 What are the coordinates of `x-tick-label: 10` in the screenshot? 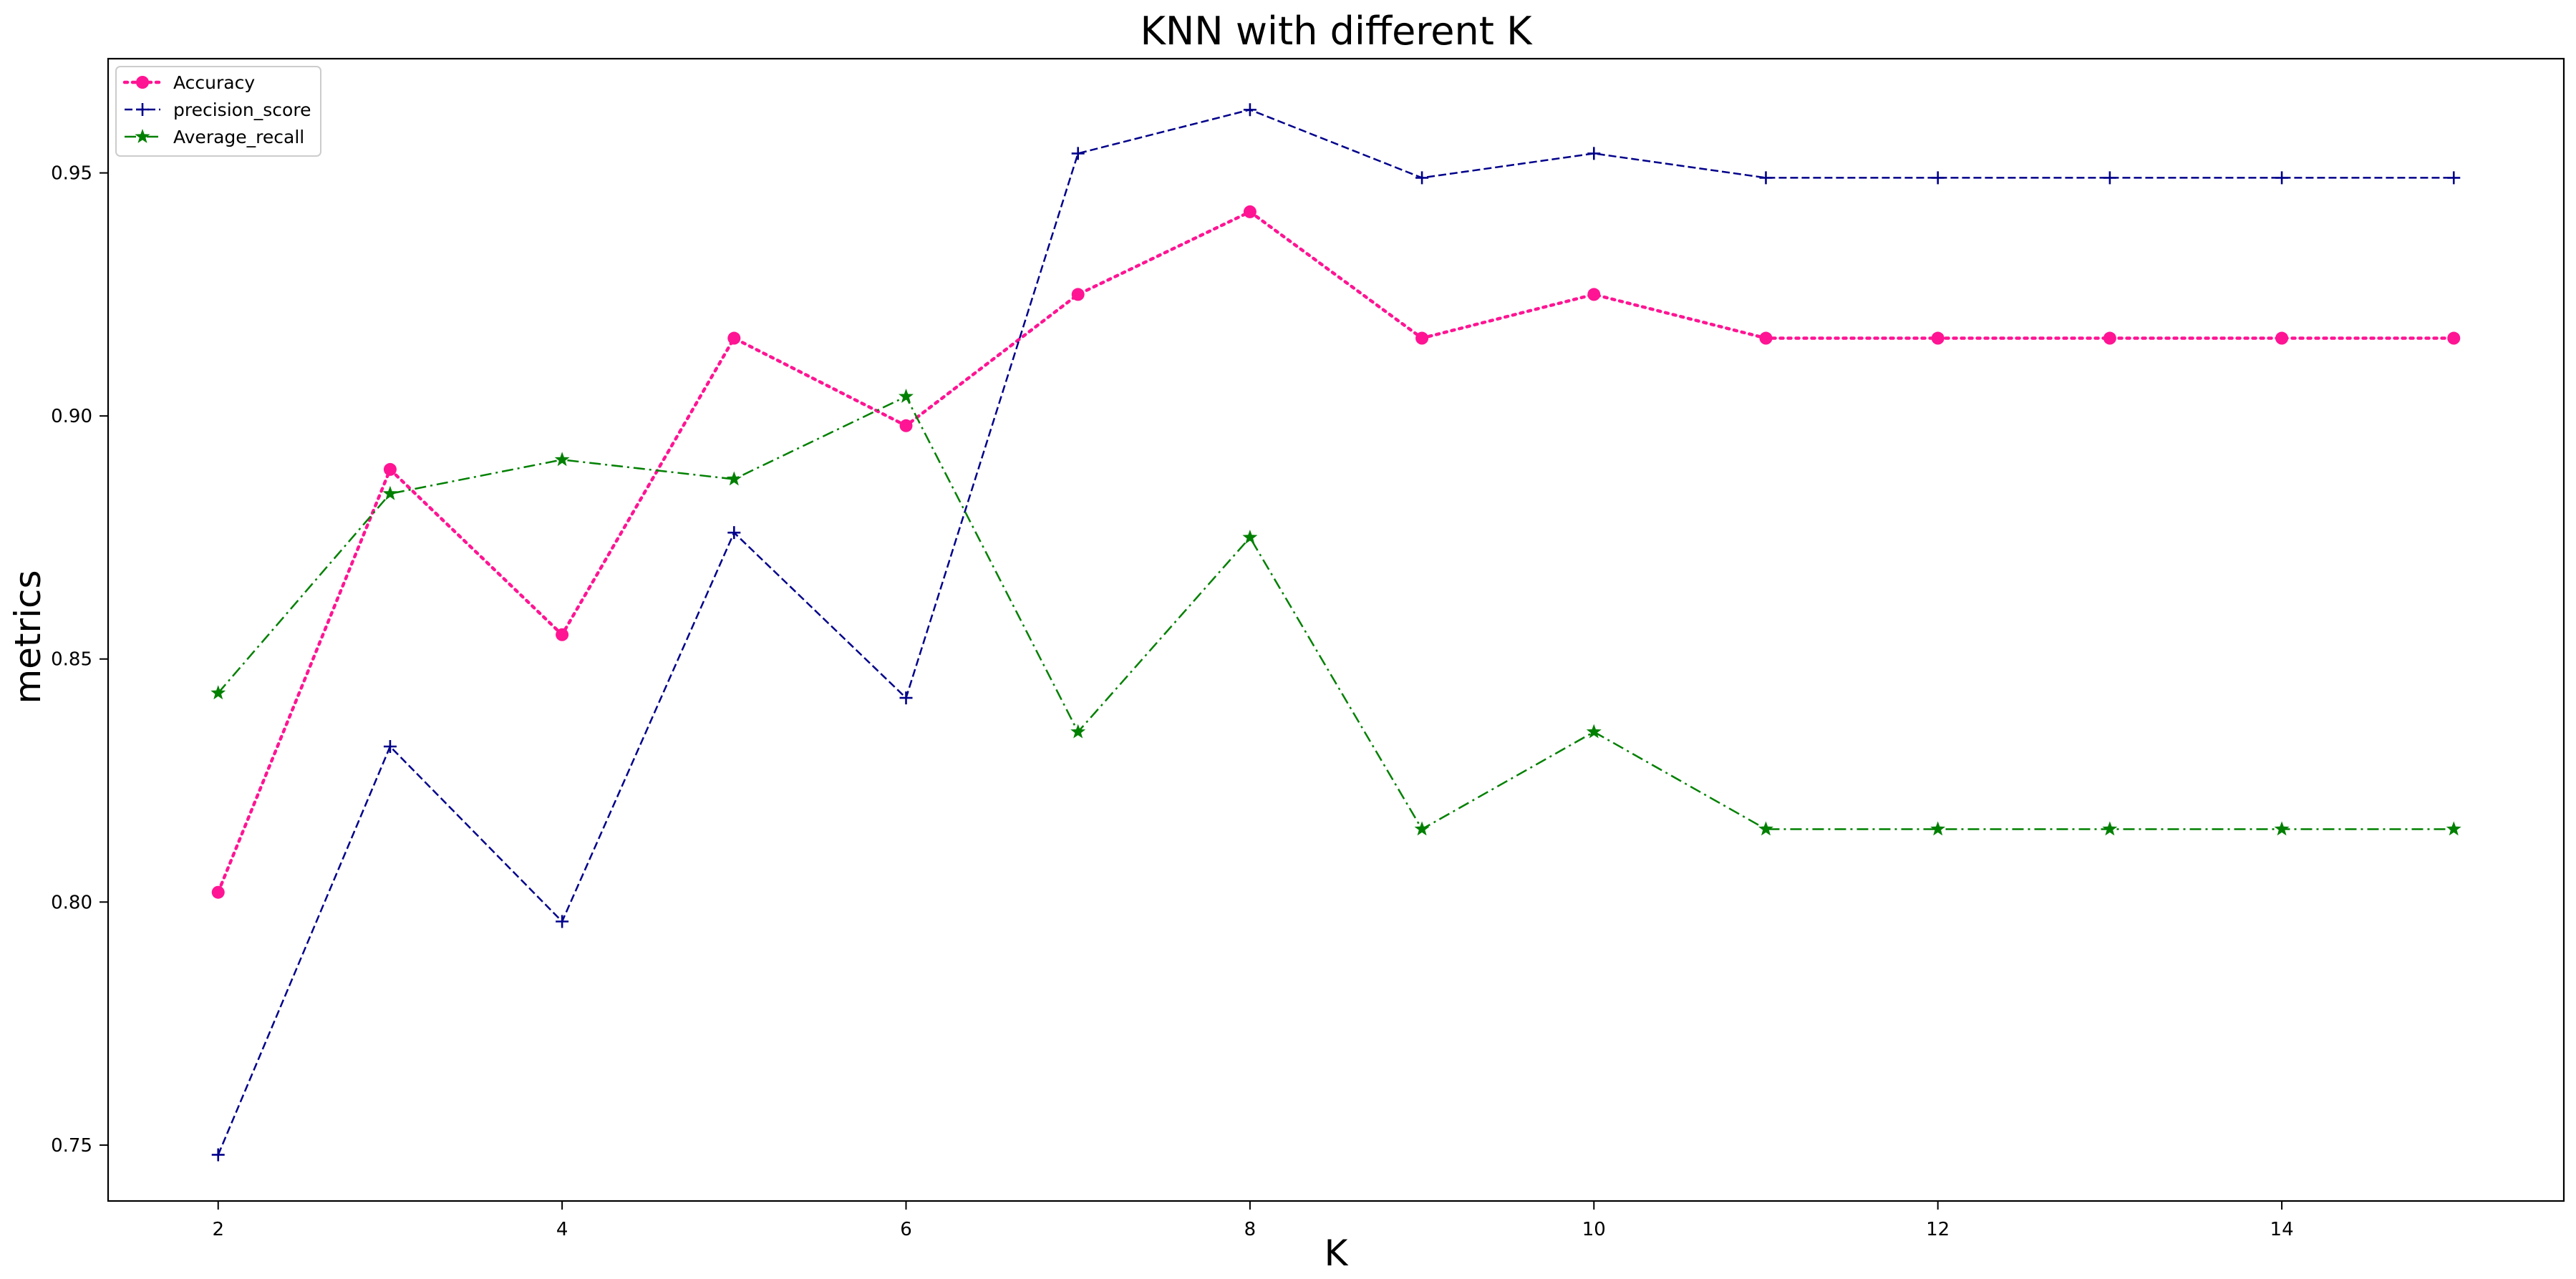 It's located at (1594, 1229).